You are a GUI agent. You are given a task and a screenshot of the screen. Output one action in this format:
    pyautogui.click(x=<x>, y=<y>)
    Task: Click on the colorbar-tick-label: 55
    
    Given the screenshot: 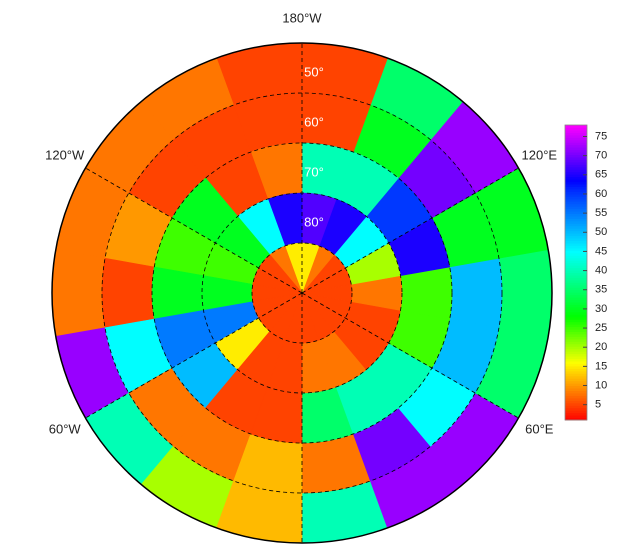 What is the action you would take?
    pyautogui.click(x=601, y=213)
    